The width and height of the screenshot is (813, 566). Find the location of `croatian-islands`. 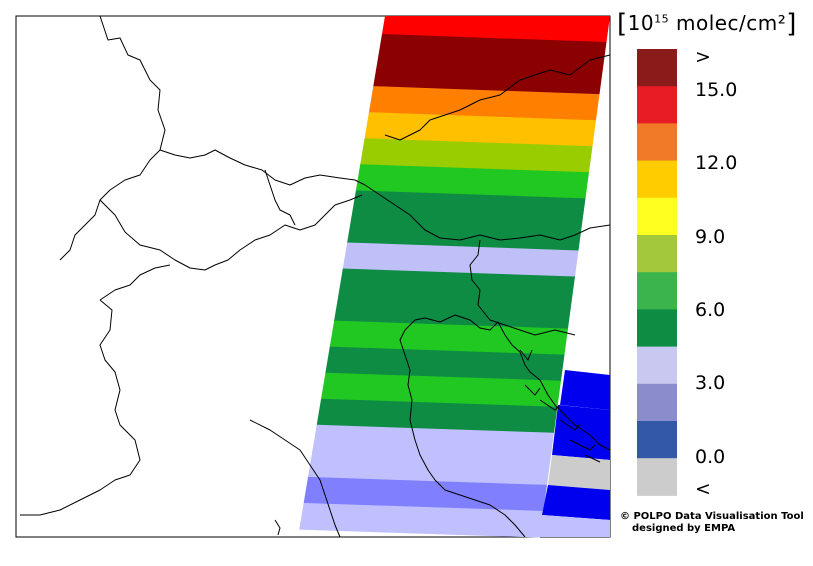

croatian-islands is located at coordinates (560, 406).